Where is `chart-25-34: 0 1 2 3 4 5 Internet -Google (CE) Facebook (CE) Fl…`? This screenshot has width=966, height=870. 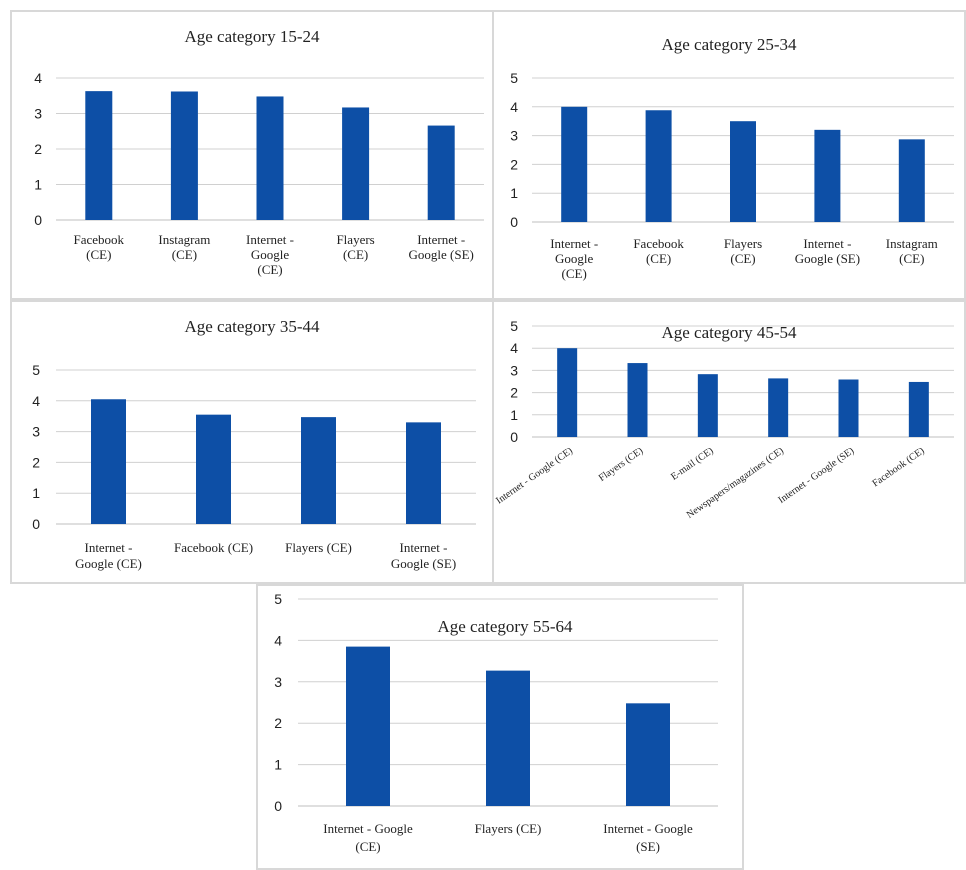 chart-25-34: 0 1 2 3 4 5 Internet -Google (CE) Facebook (CE) Fl… is located at coordinates (732, 158).